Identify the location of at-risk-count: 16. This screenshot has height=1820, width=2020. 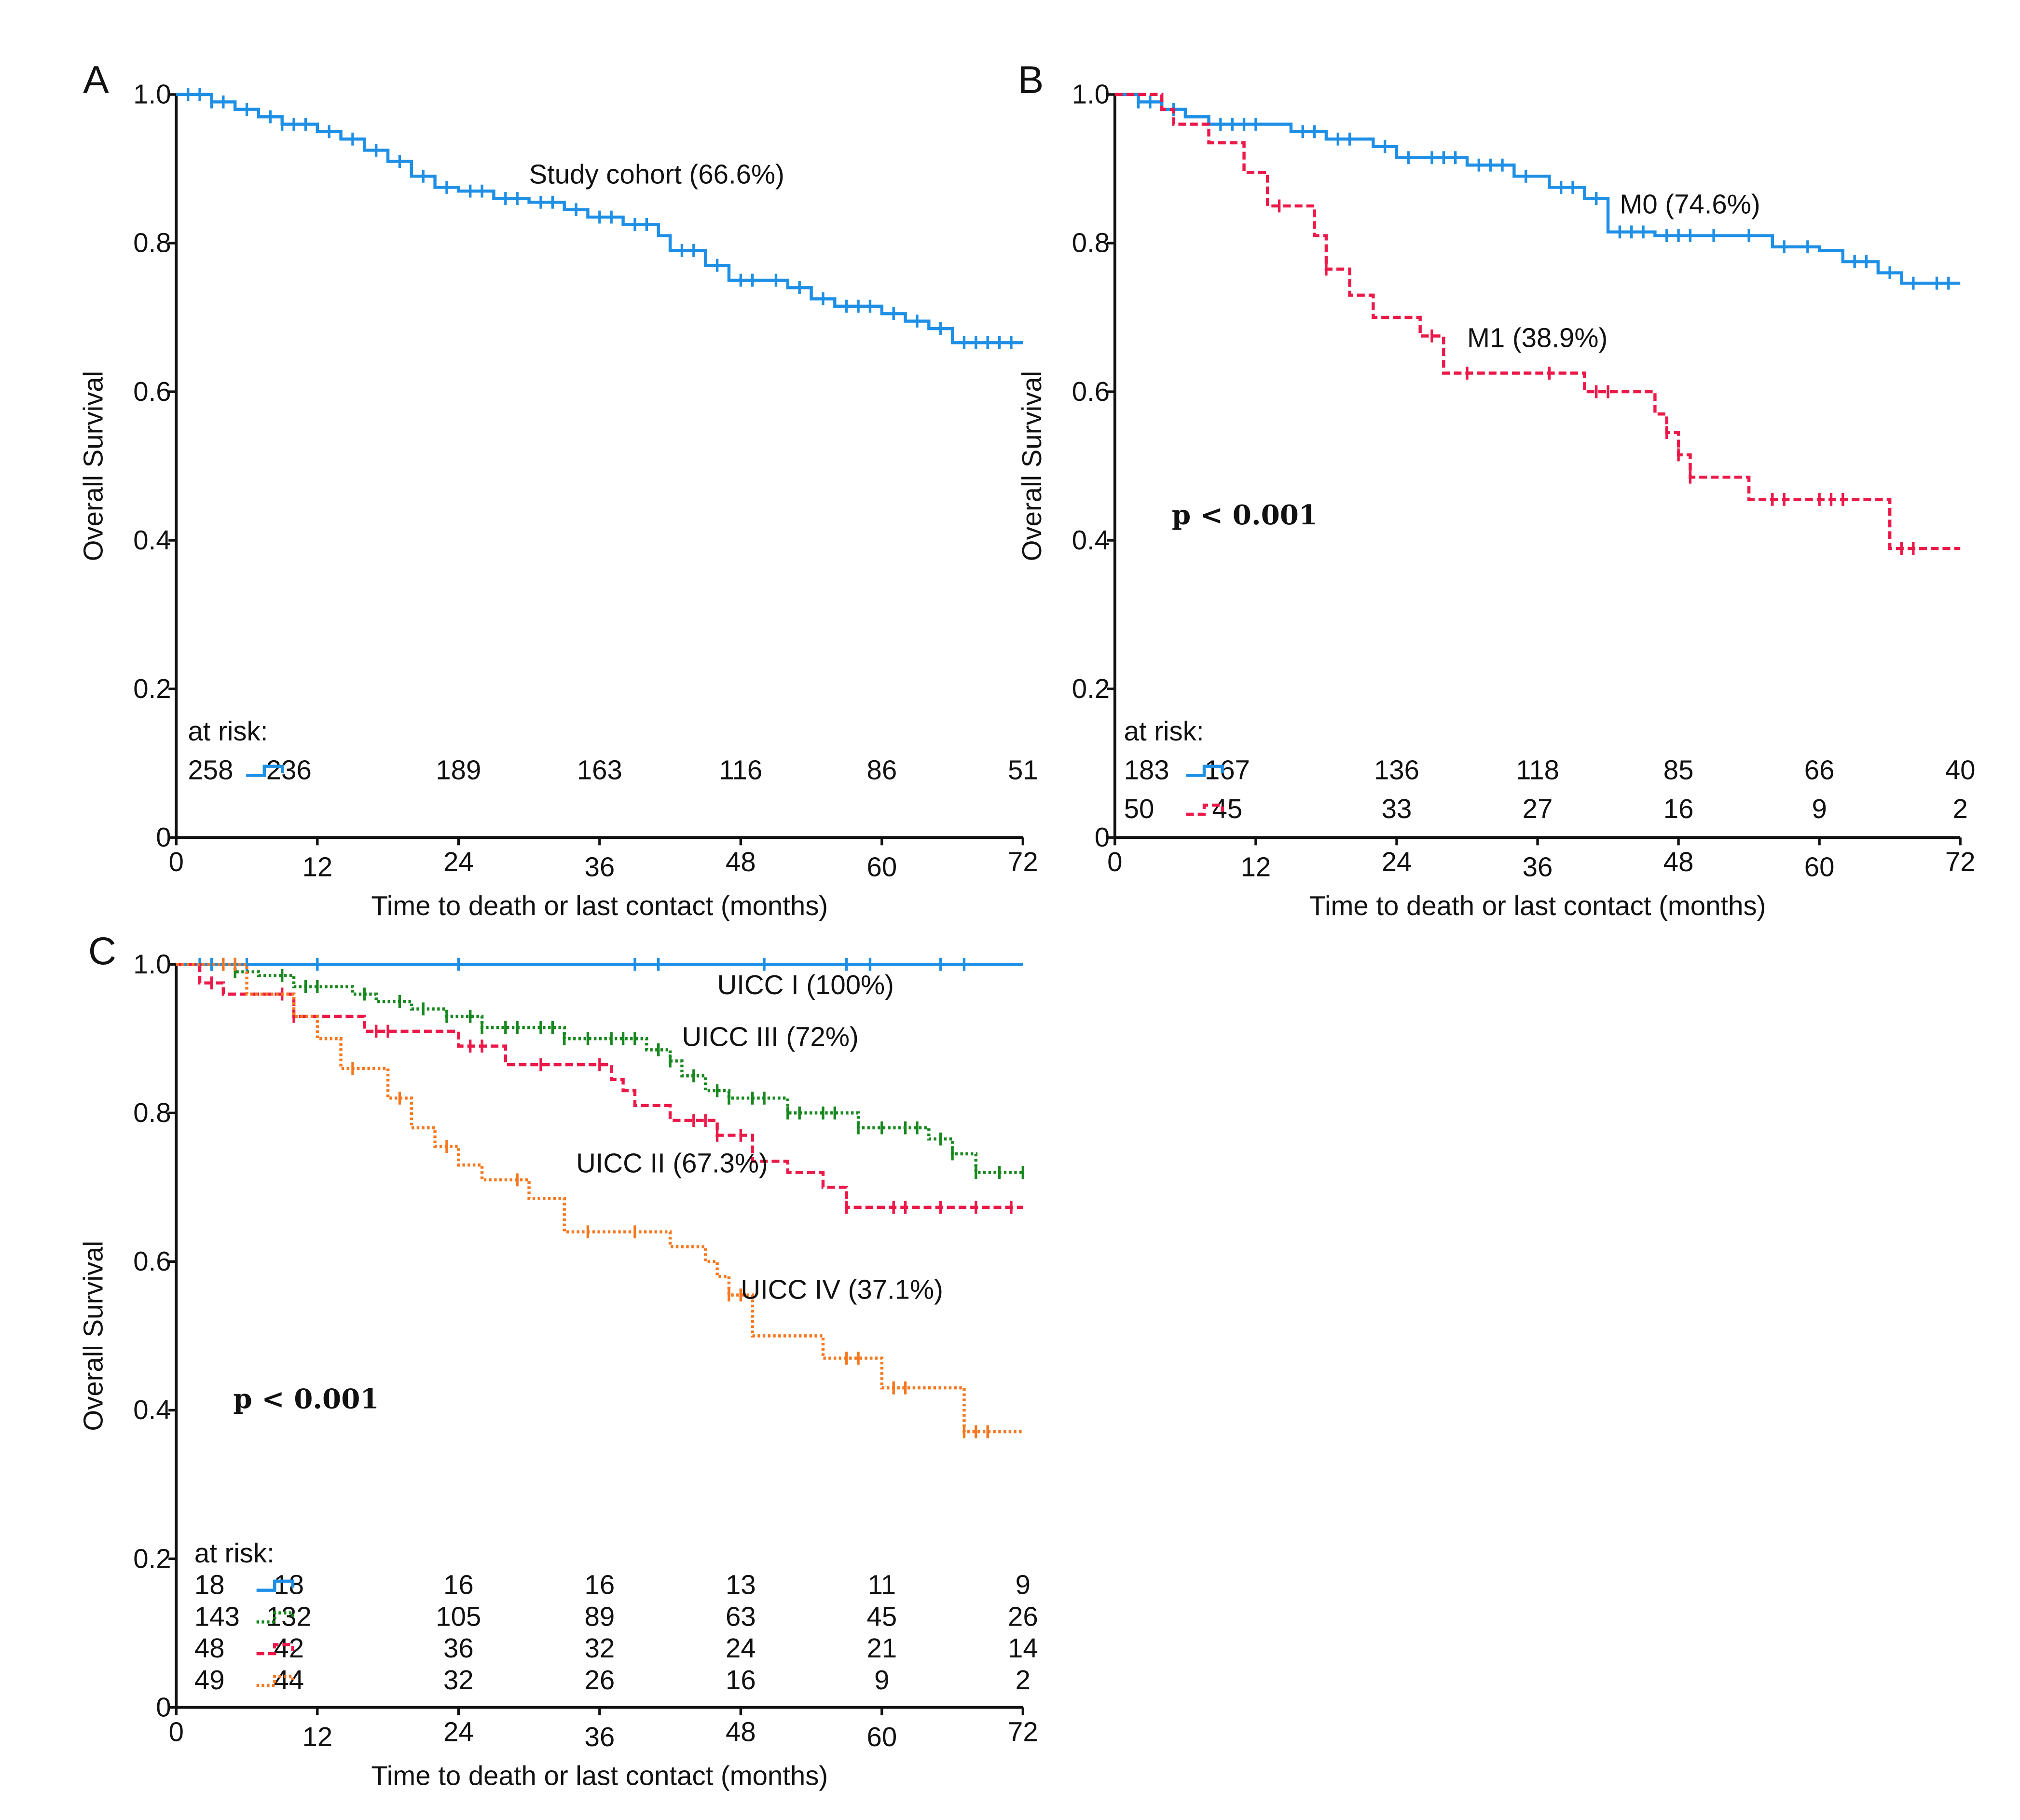
(458, 1585).